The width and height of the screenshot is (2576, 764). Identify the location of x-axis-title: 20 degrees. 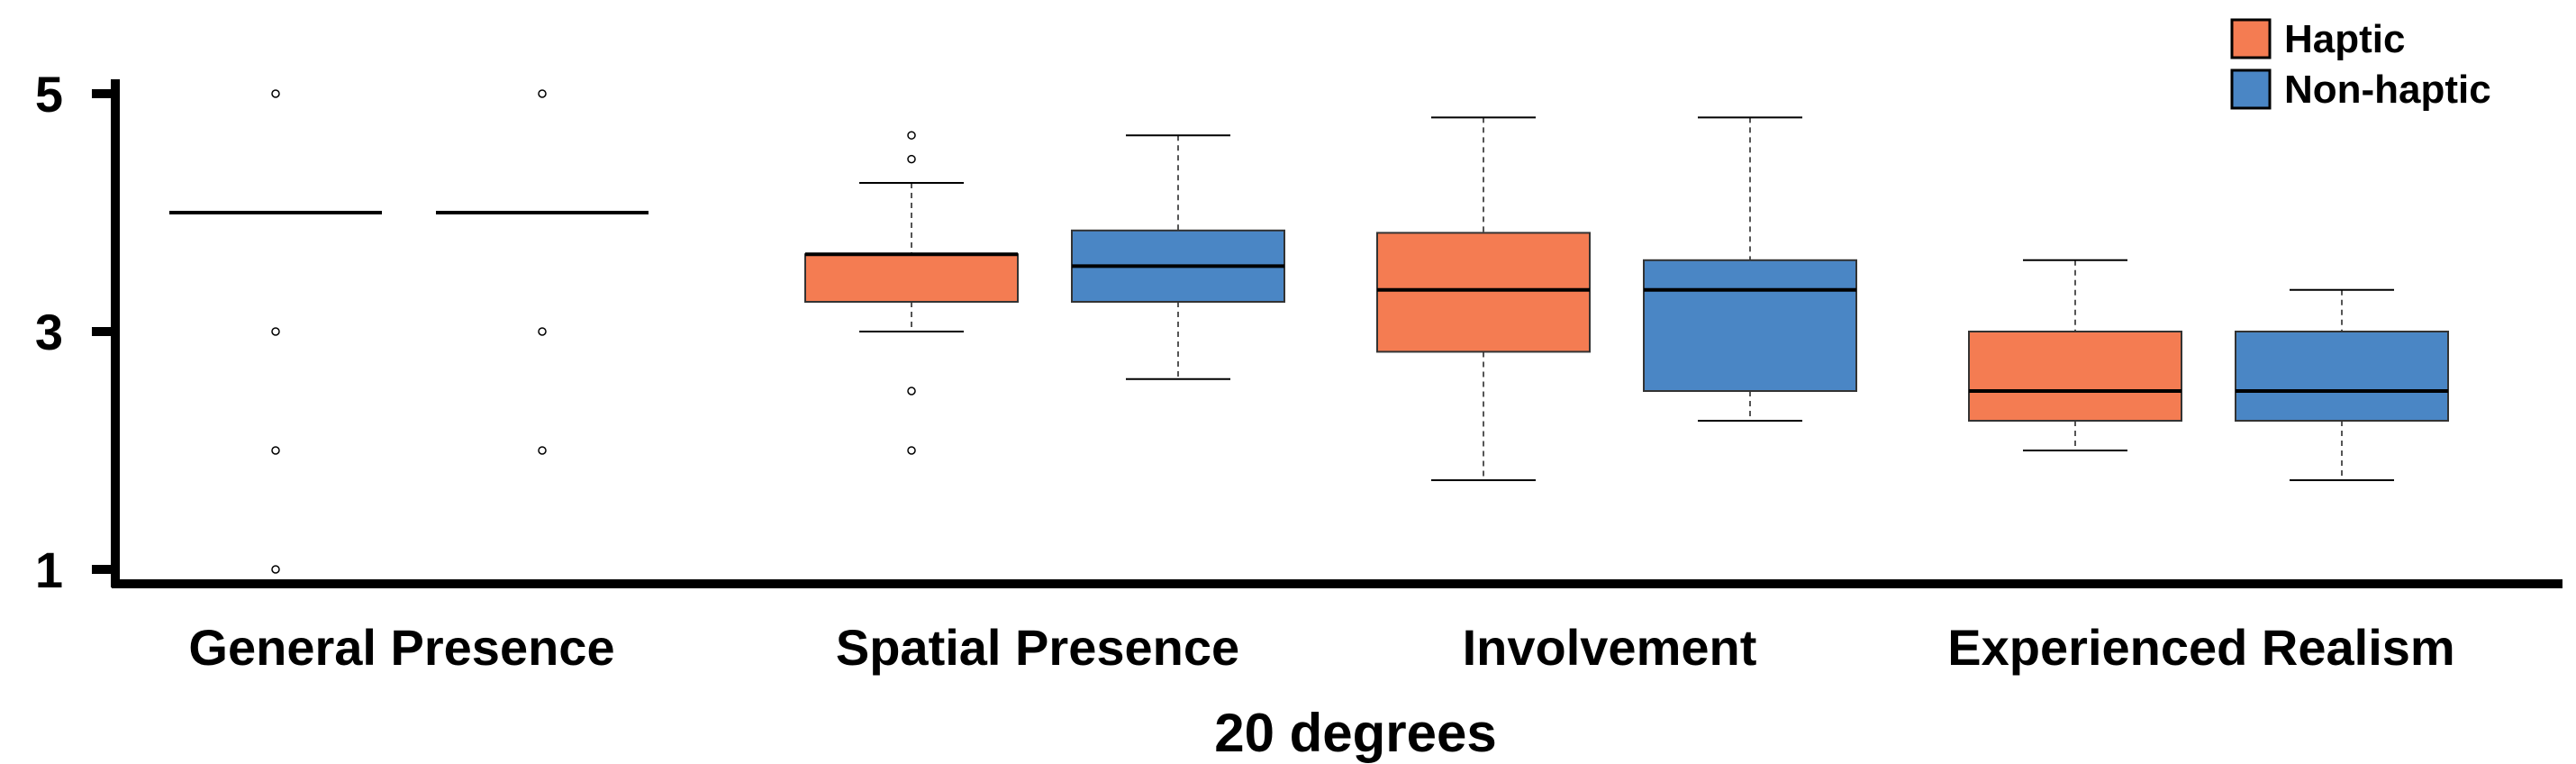
(1355, 733).